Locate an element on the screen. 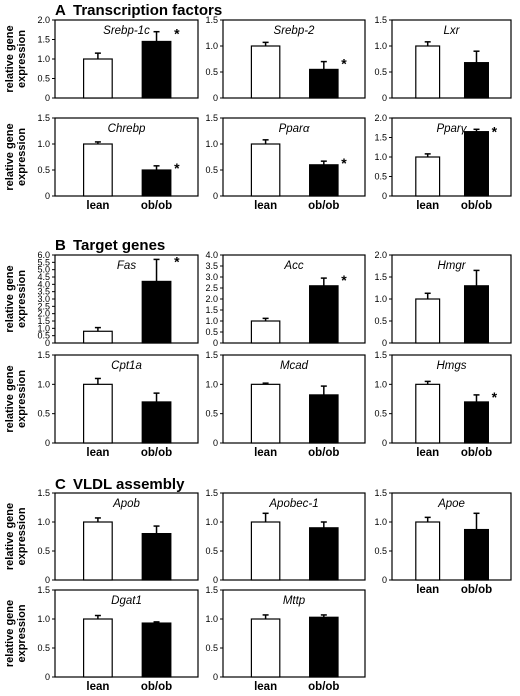  panel-gene-label: Apob is located at coordinates (126, 504).